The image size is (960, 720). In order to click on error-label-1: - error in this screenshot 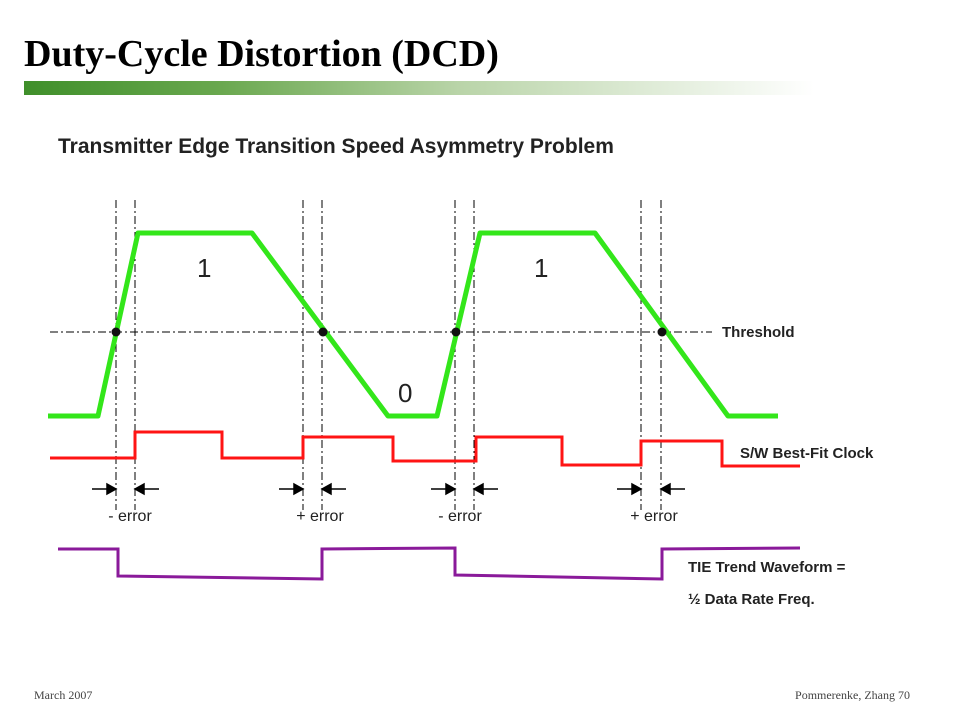, I will do `click(130, 516)`.